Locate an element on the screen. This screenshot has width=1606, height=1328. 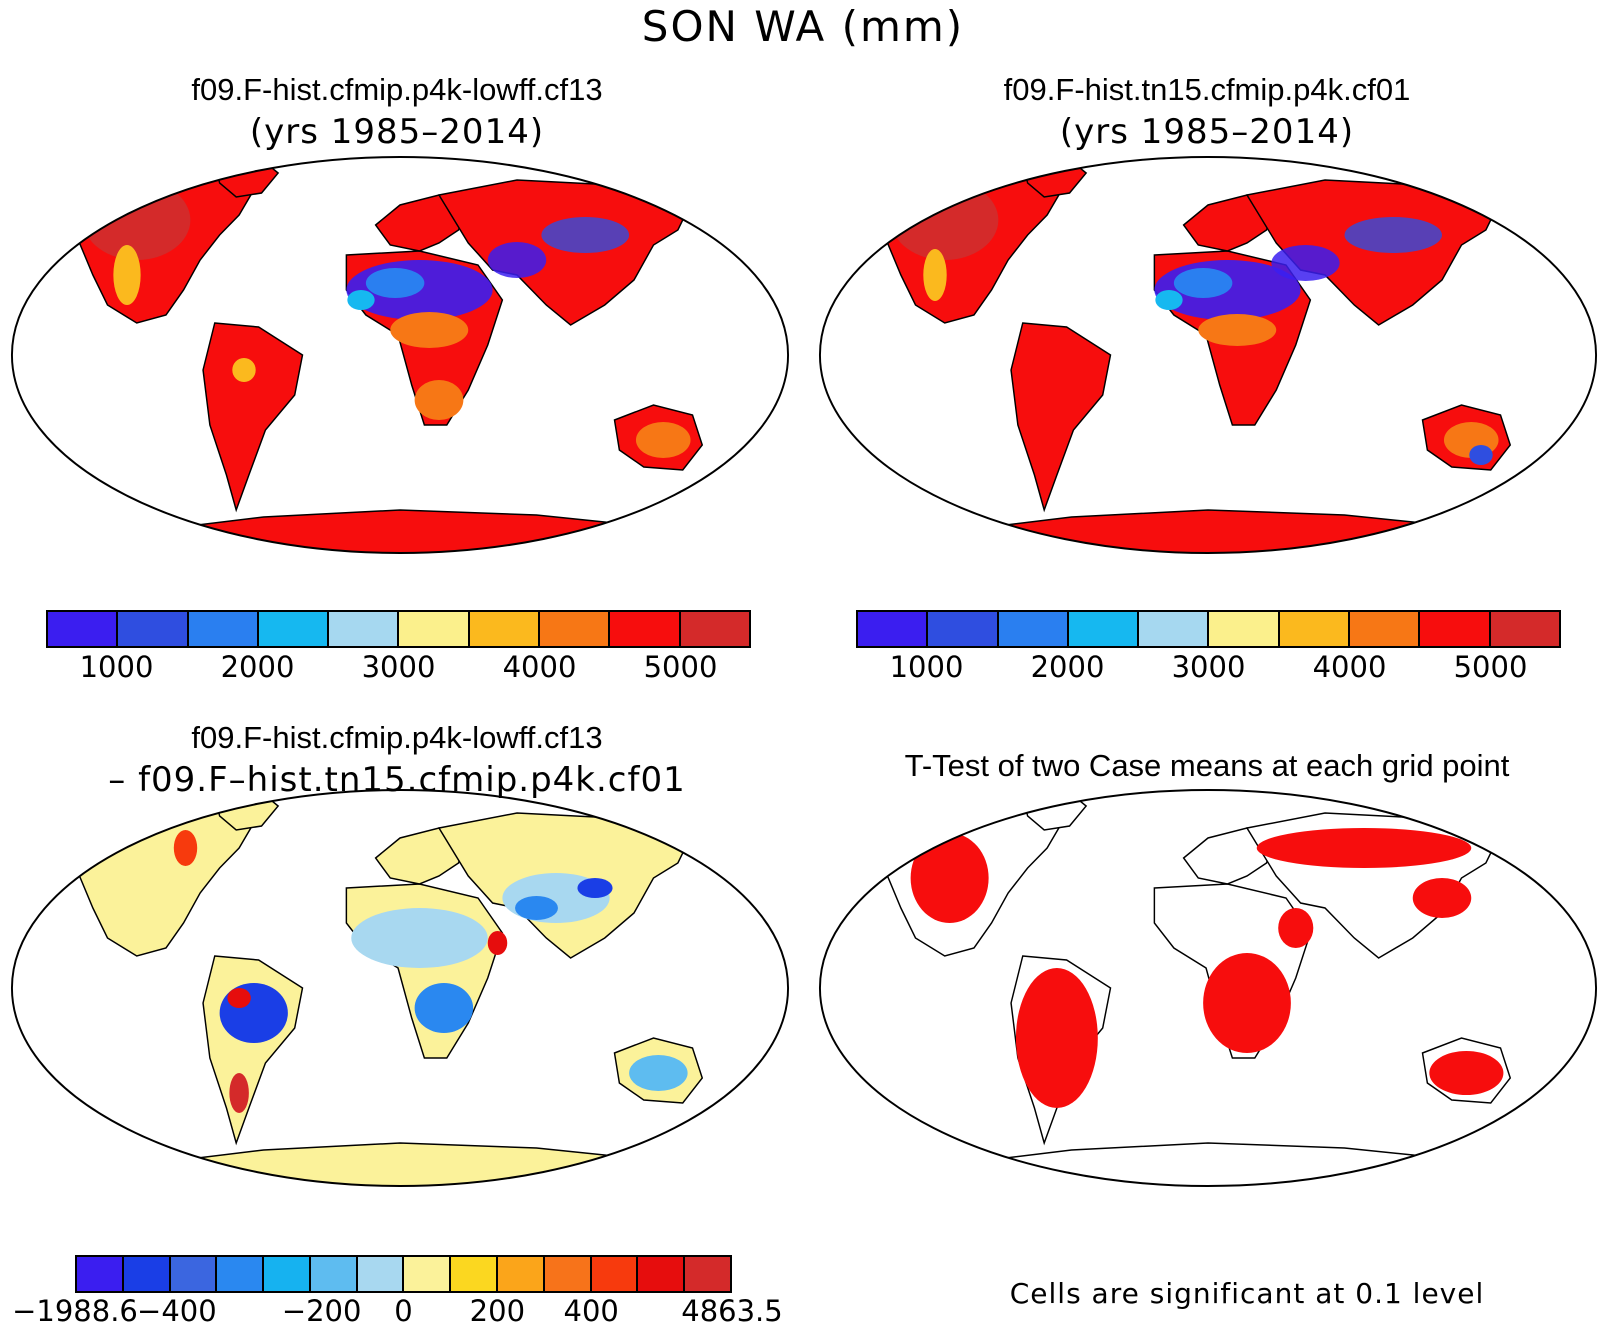
colorbar-tick-label: 0 is located at coordinates (403, 1311).